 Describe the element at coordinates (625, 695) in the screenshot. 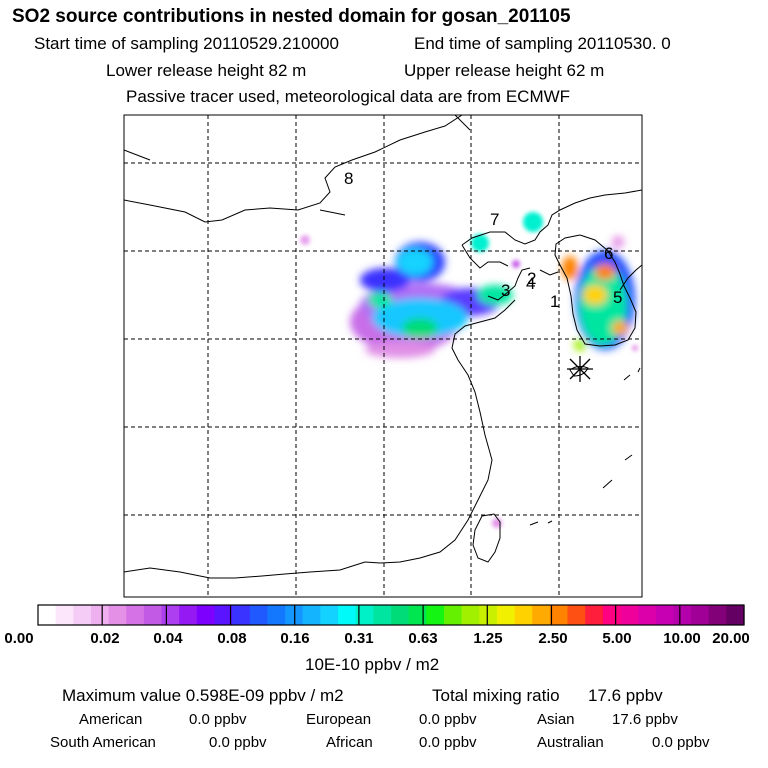

I see `total-mixing-value: 17.6 ppbv` at that location.